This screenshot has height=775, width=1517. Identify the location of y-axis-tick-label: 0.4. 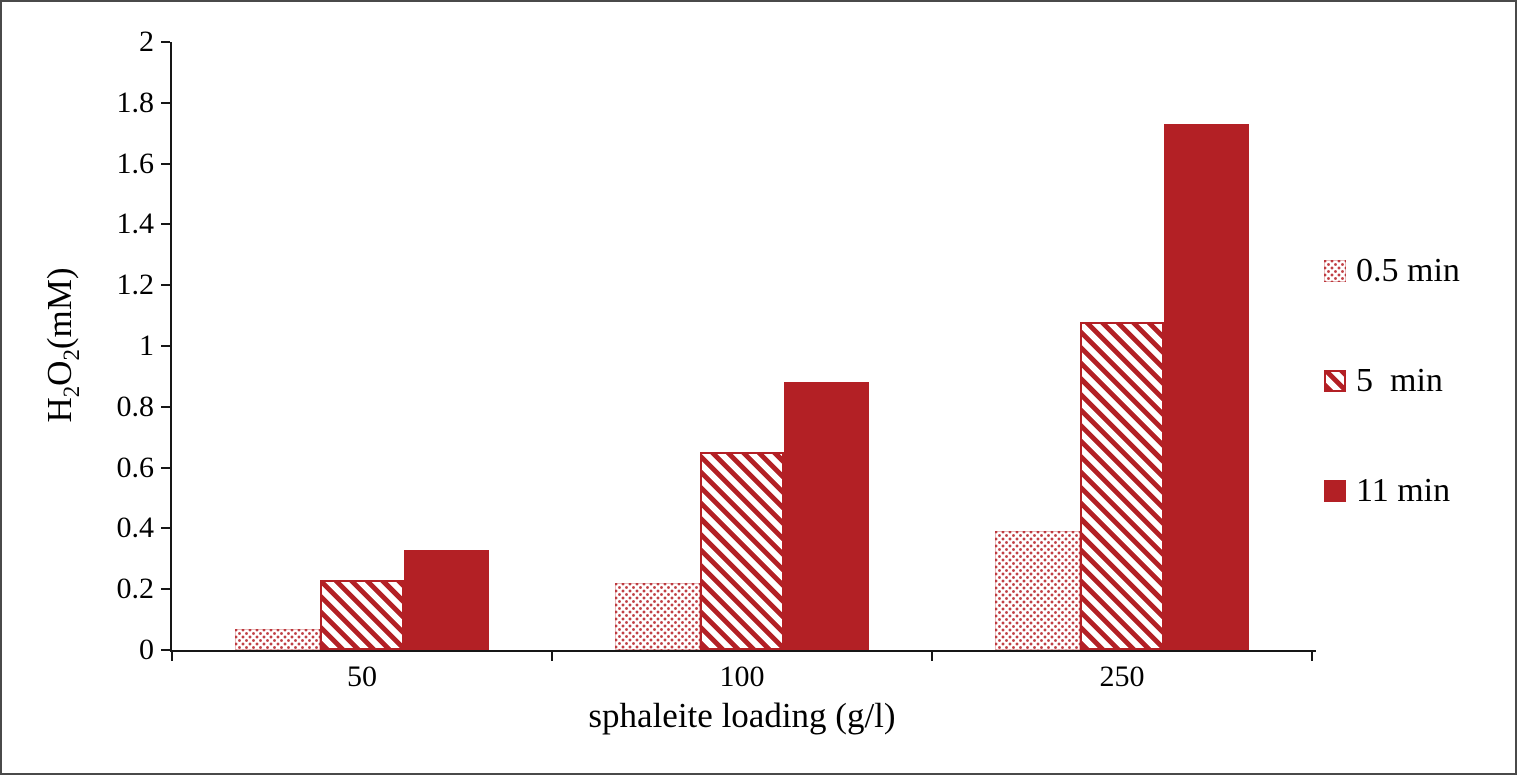
(135, 528).